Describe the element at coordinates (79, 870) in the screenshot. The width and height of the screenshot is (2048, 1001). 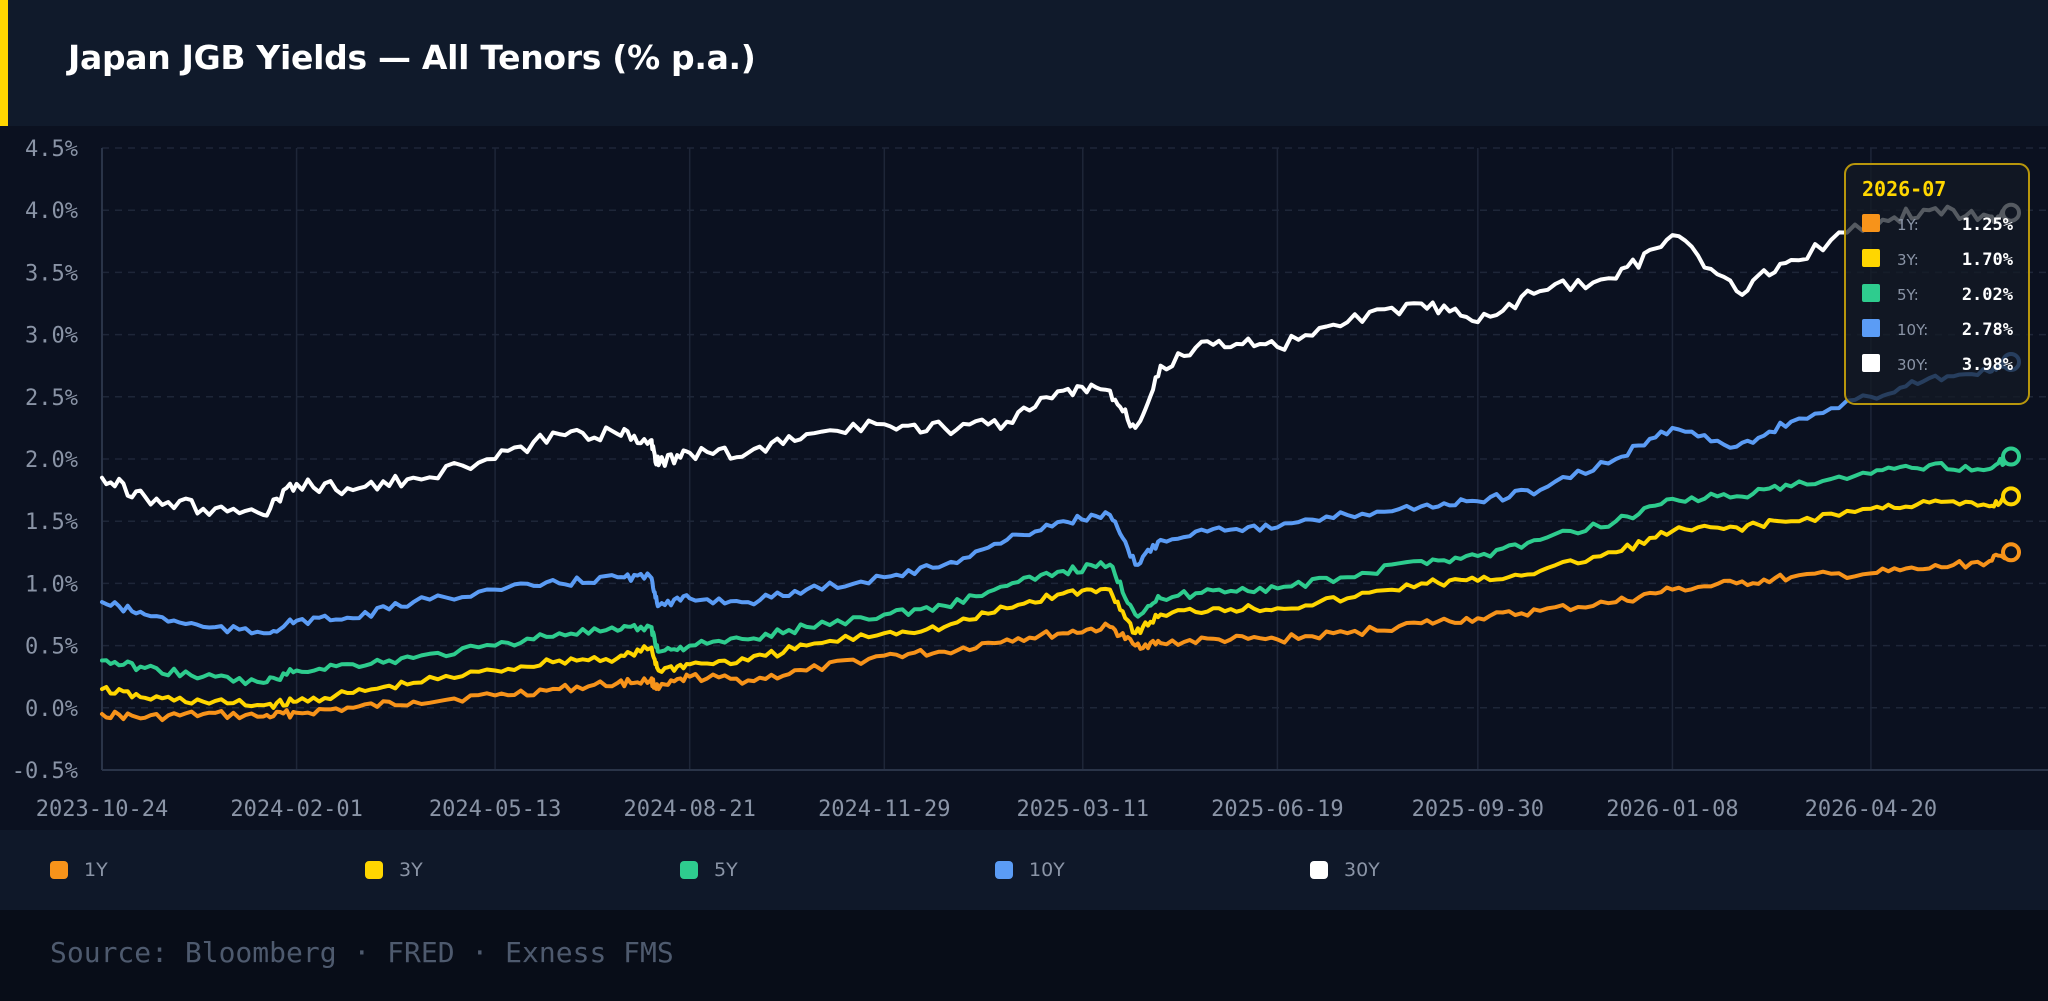
I see `legend-item-1y: 1Y` at that location.